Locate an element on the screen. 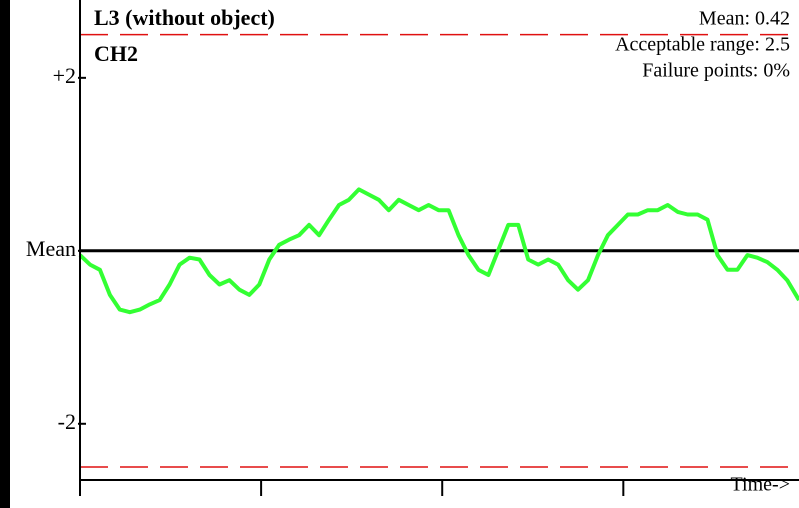 The width and height of the screenshot is (799, 508). annotation: Failure points: 0% is located at coordinates (716, 71).